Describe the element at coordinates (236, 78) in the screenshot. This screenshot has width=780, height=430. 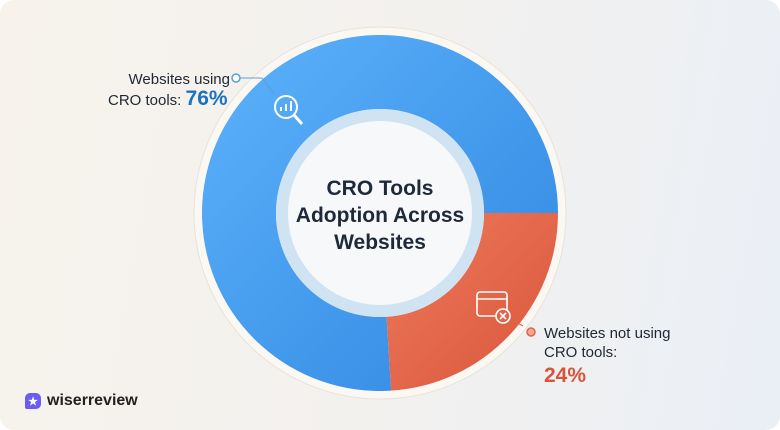
I see `leader-dot-using` at that location.